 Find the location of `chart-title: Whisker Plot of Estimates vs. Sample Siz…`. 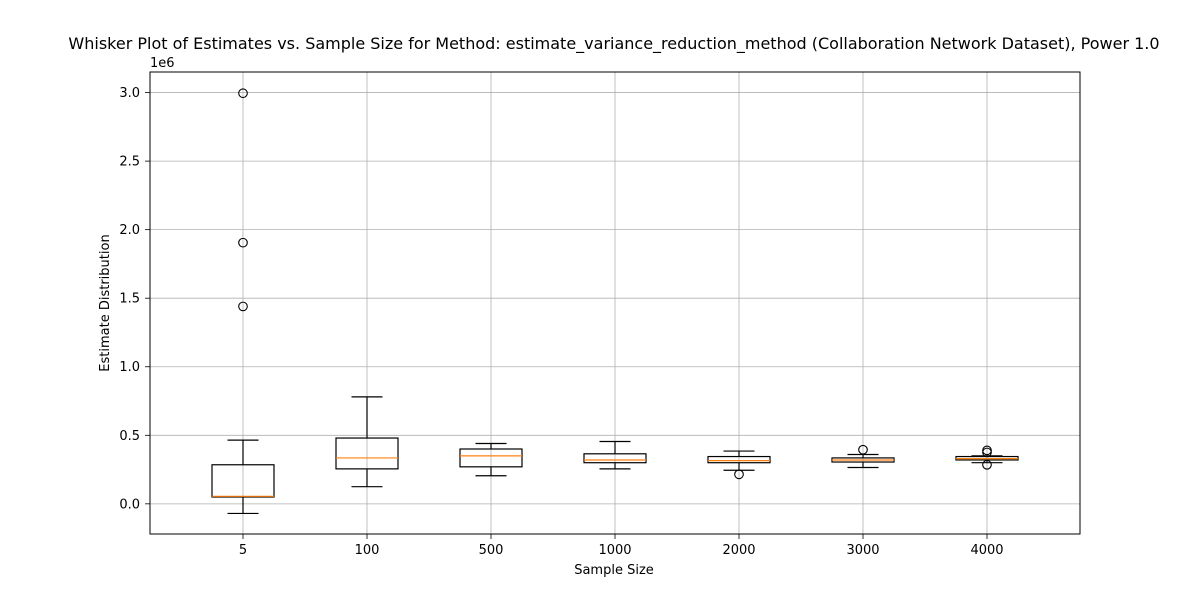

chart-title: Whisker Plot of Estimates vs. Sample Siz… is located at coordinates (613, 44).